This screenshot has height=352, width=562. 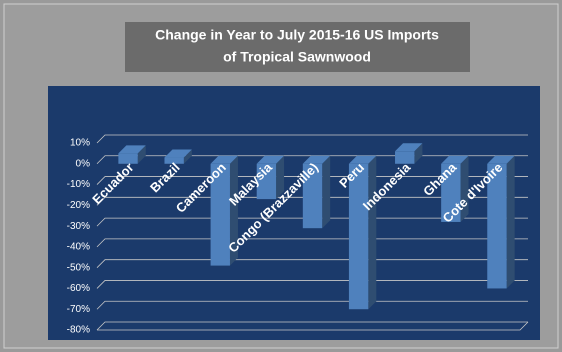 I want to click on chart-subtitle: of Tropical Sawnwood, so click(x=297, y=57).